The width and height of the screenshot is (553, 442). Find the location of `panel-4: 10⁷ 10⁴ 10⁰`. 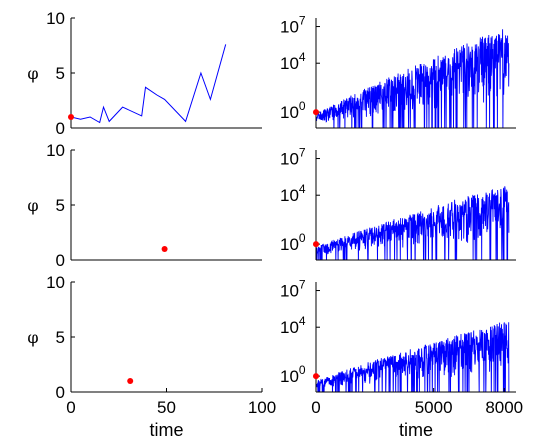

panel-4: 10⁷ 10⁴ 10⁰ is located at coordinates (398, 203).